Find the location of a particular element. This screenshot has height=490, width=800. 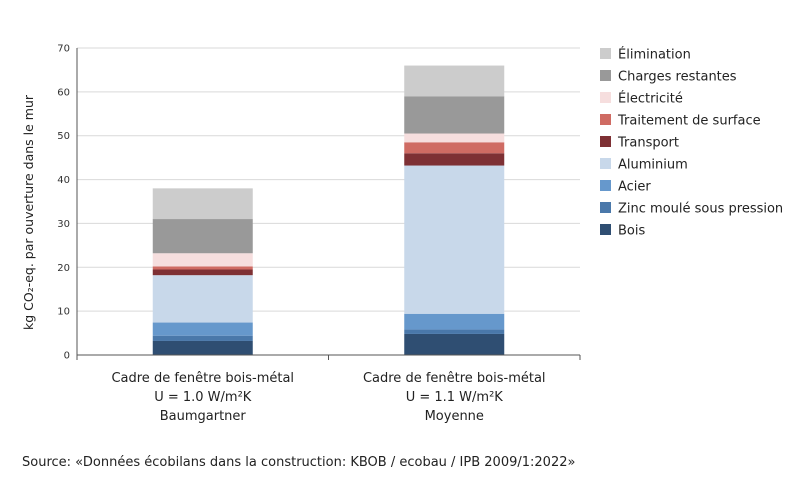

legend-label: Élimination is located at coordinates (654, 55).